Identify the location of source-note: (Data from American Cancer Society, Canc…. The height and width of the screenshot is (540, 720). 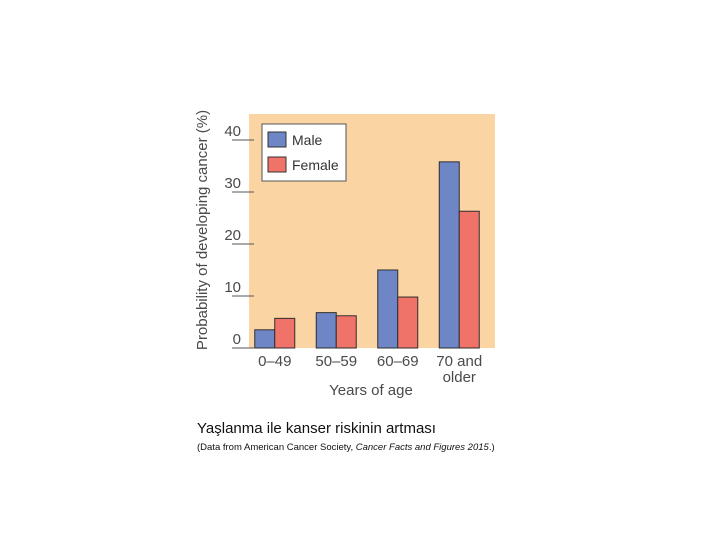
(346, 447).